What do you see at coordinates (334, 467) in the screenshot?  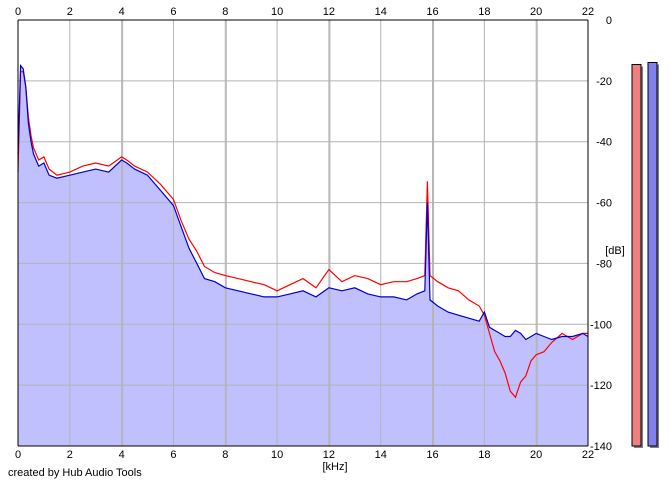 I see `x-axis-label: [kHz]` at bounding box center [334, 467].